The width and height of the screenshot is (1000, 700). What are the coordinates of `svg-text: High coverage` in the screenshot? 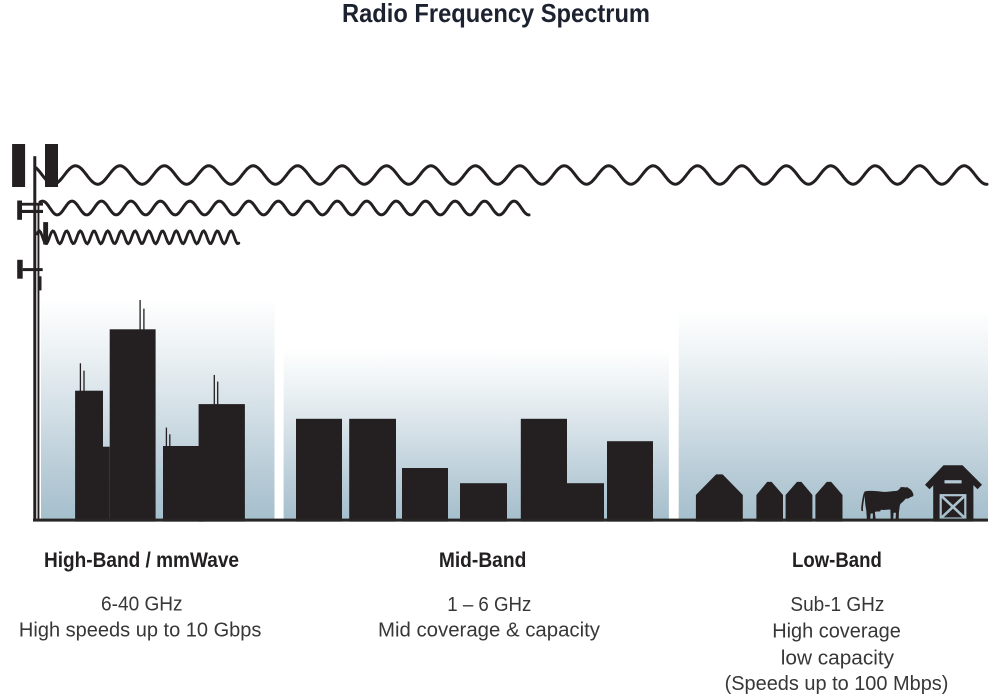 It's located at (836, 632).